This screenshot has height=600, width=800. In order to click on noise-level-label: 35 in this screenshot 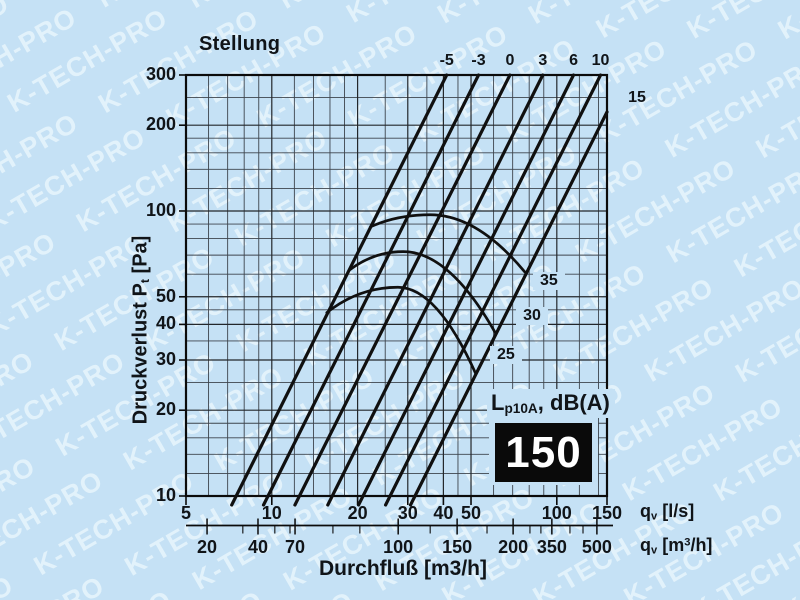, I will do `click(548, 281)`.